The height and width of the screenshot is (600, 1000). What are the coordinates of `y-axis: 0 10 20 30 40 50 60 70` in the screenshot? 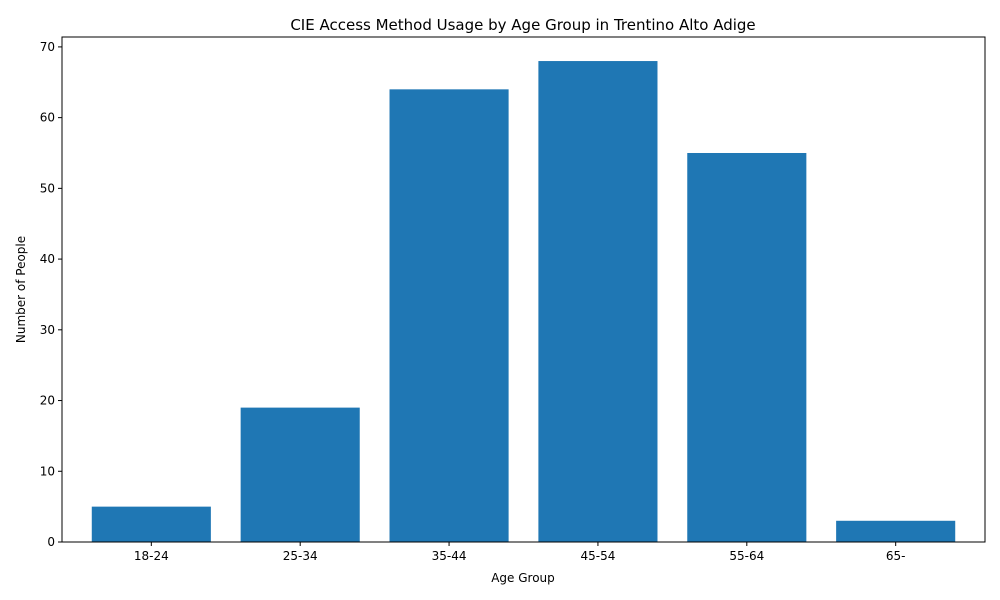 It's located at (51, 294).